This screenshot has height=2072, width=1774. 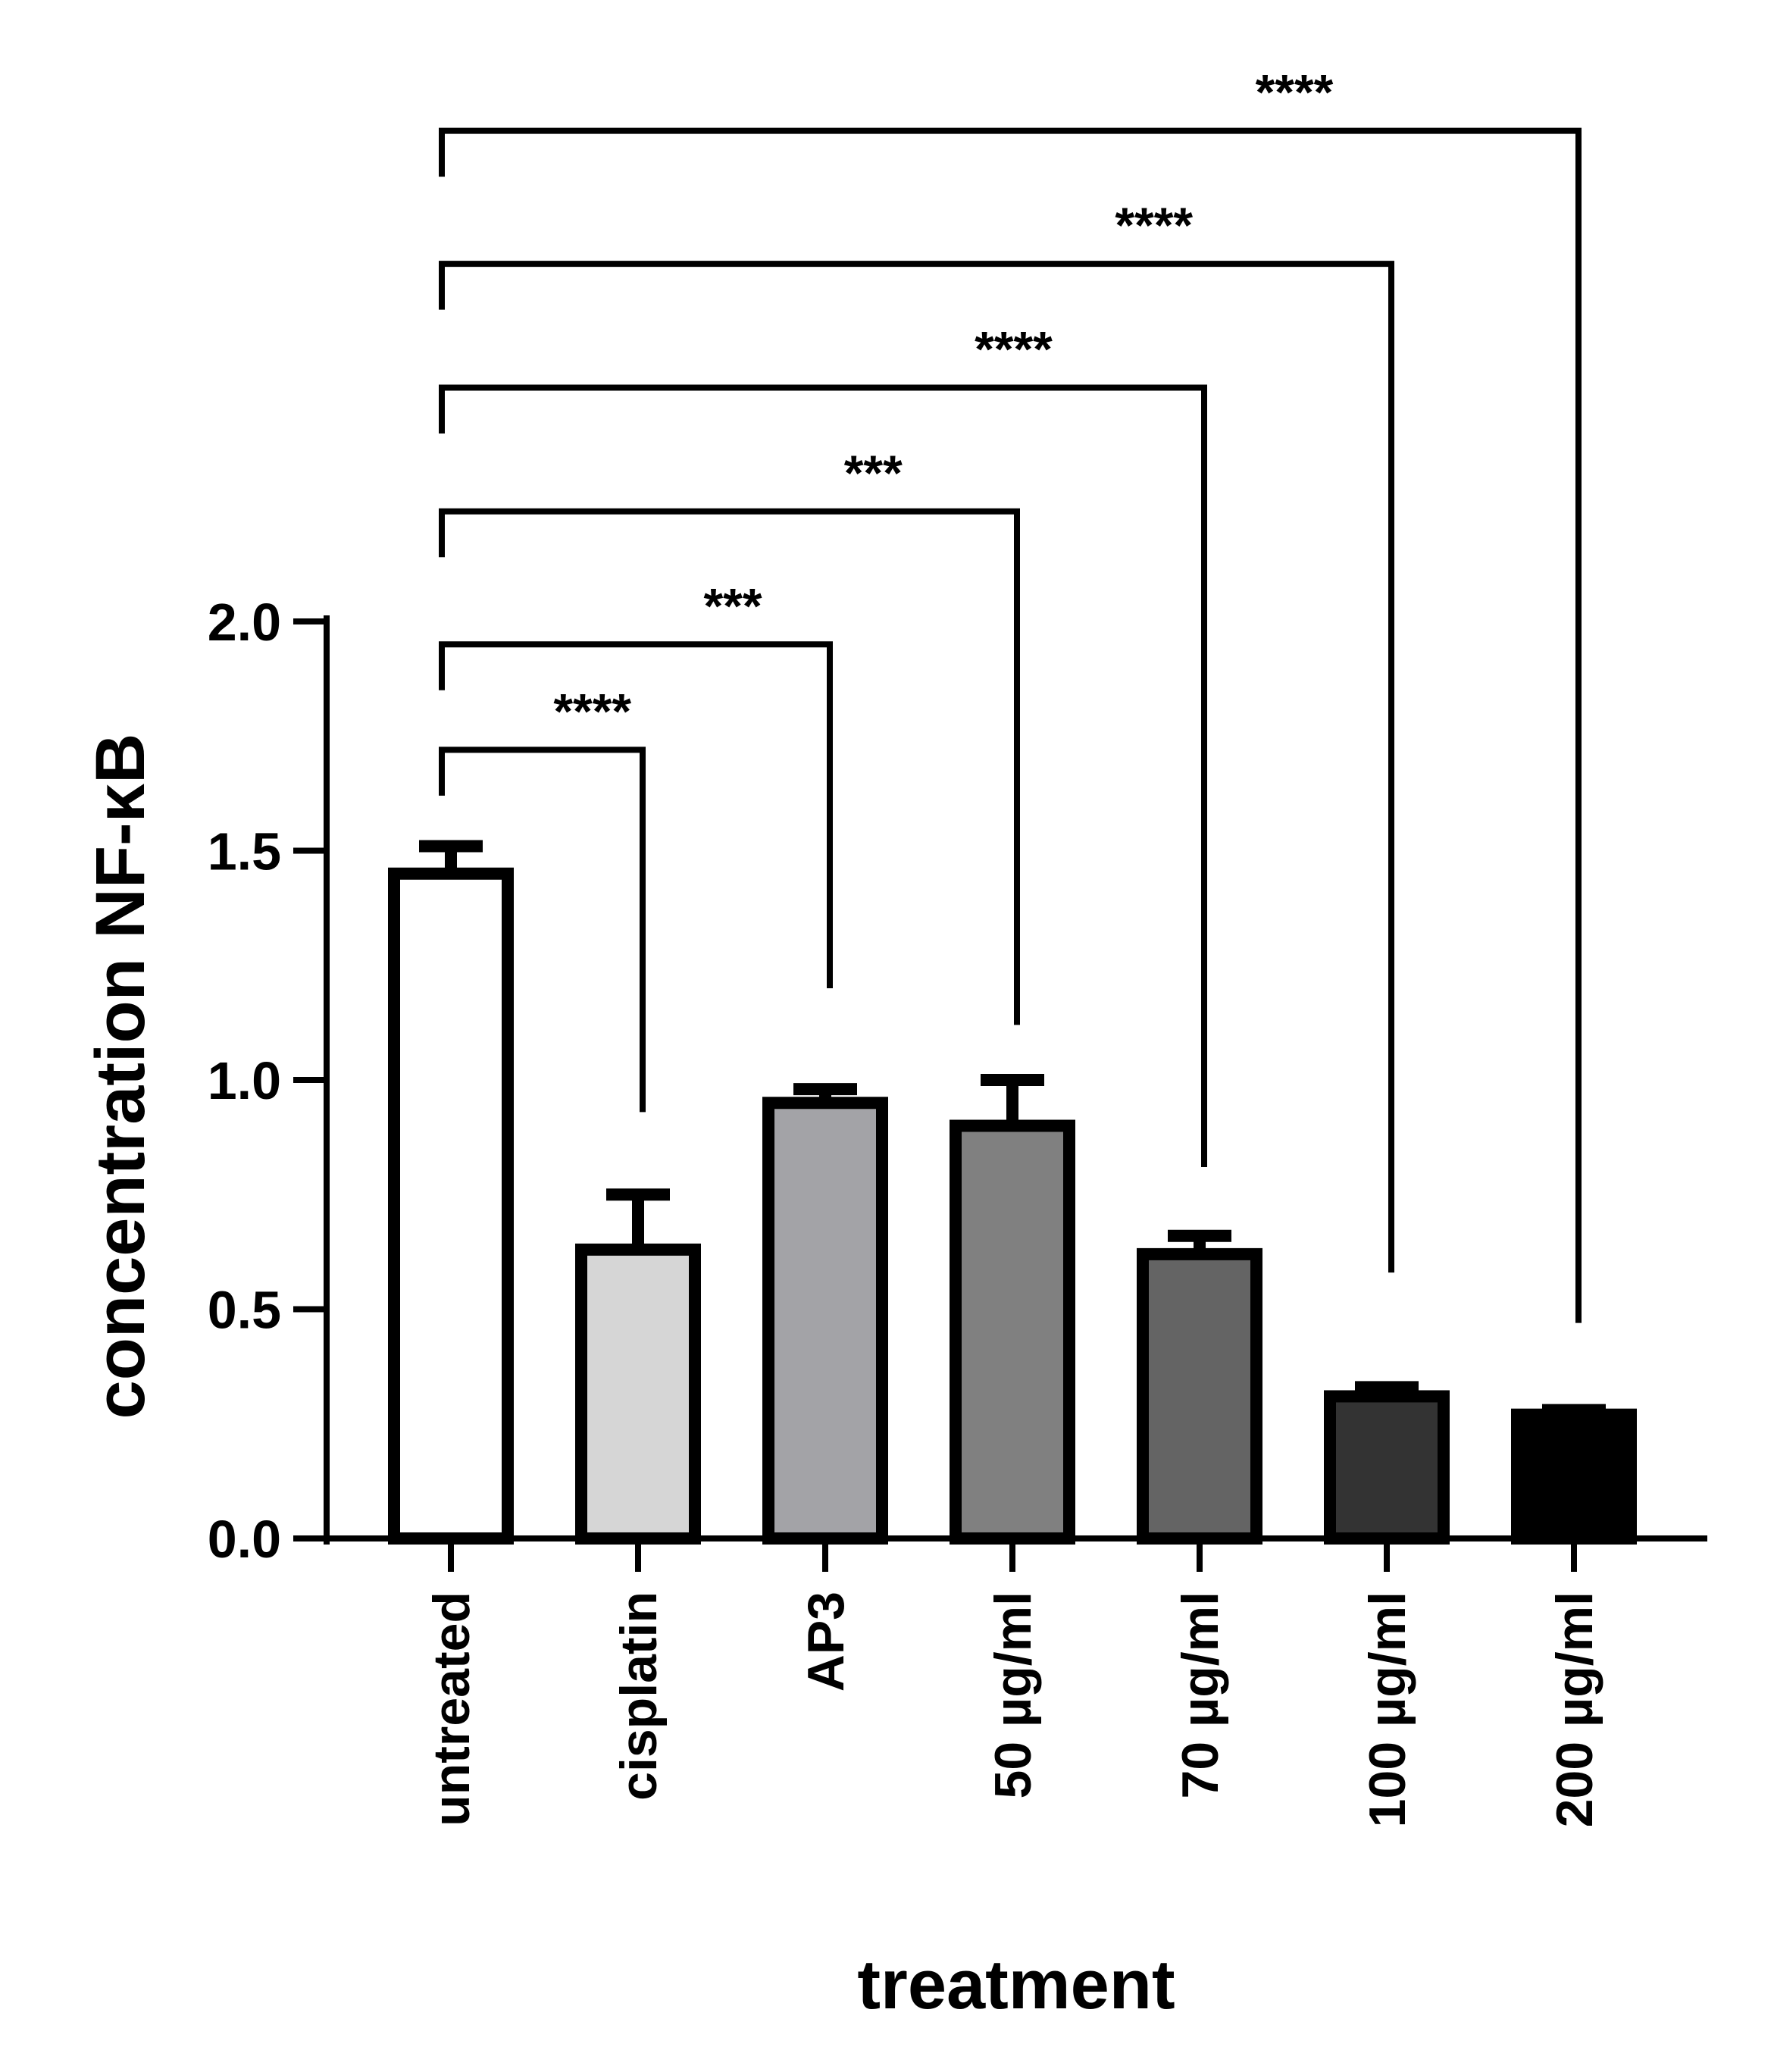 I want to click on x-tick-label: 50 µg/ml, so click(x=1013, y=1695).